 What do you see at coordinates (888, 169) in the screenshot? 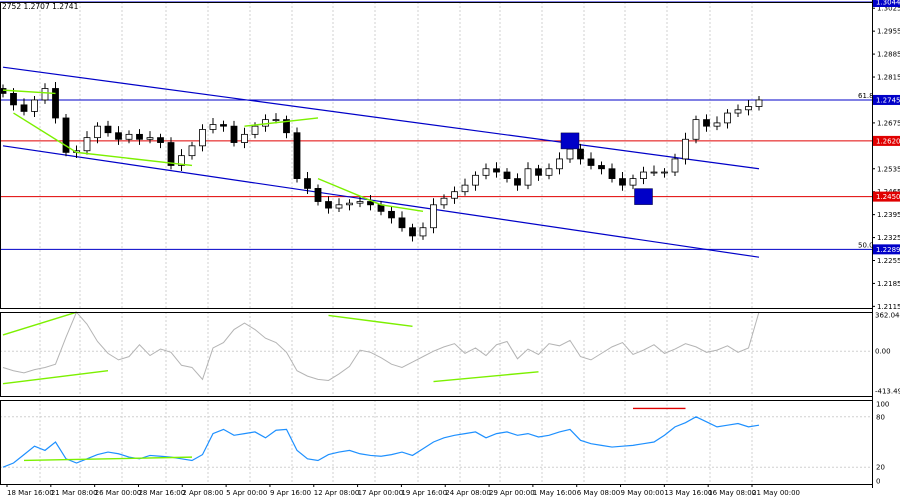
I see `y-tick-label: 1.2535` at bounding box center [888, 169].